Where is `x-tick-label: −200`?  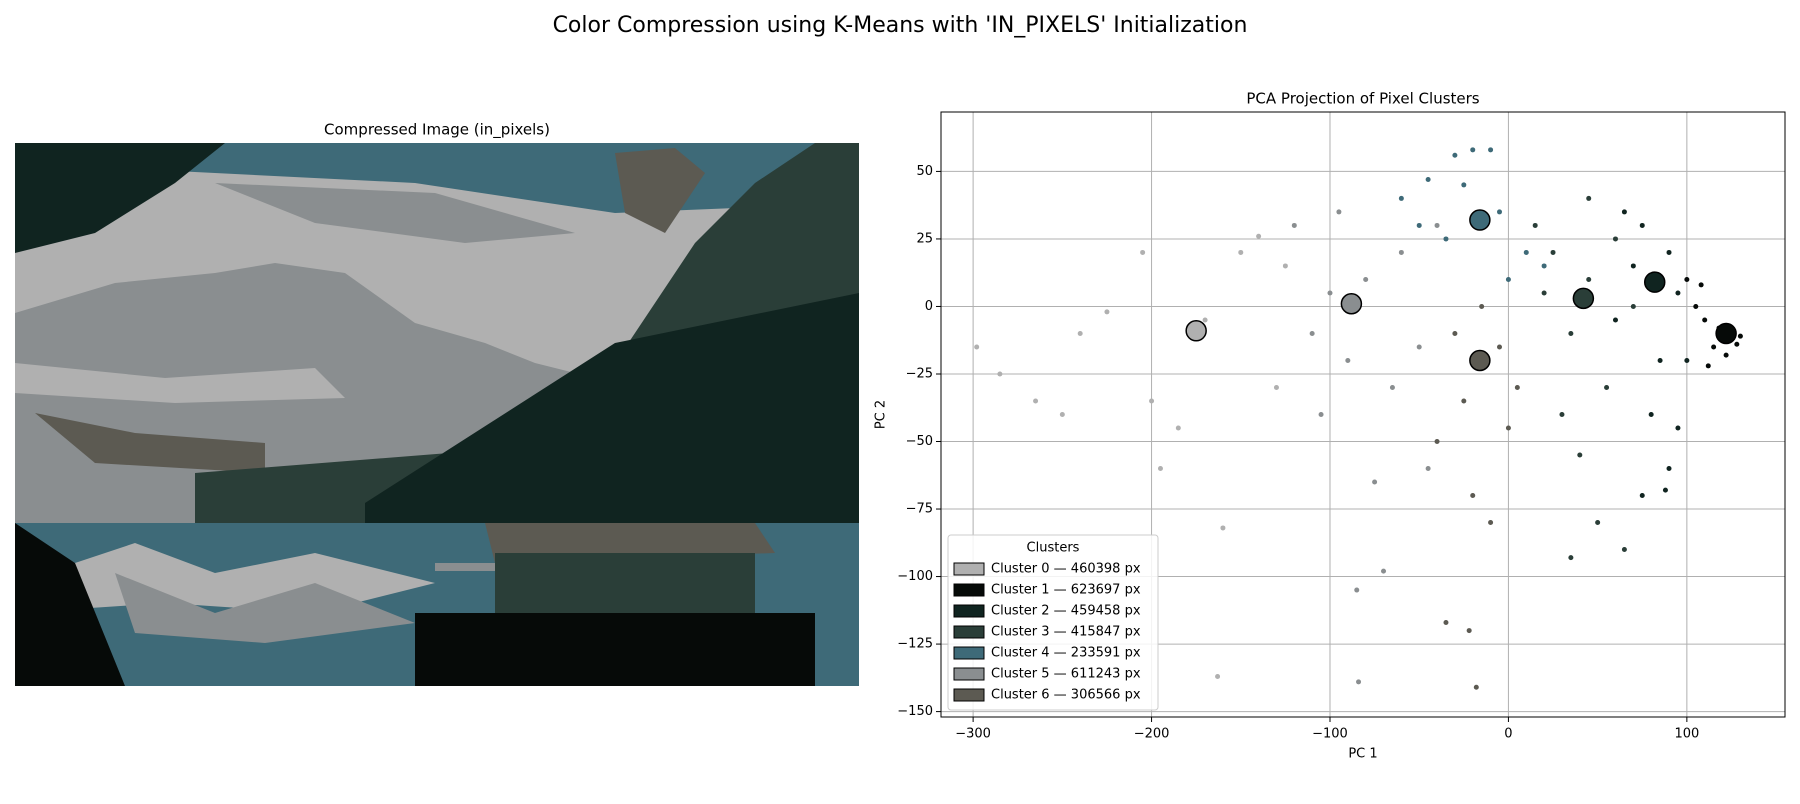 x-tick-label: −200 is located at coordinates (1152, 734).